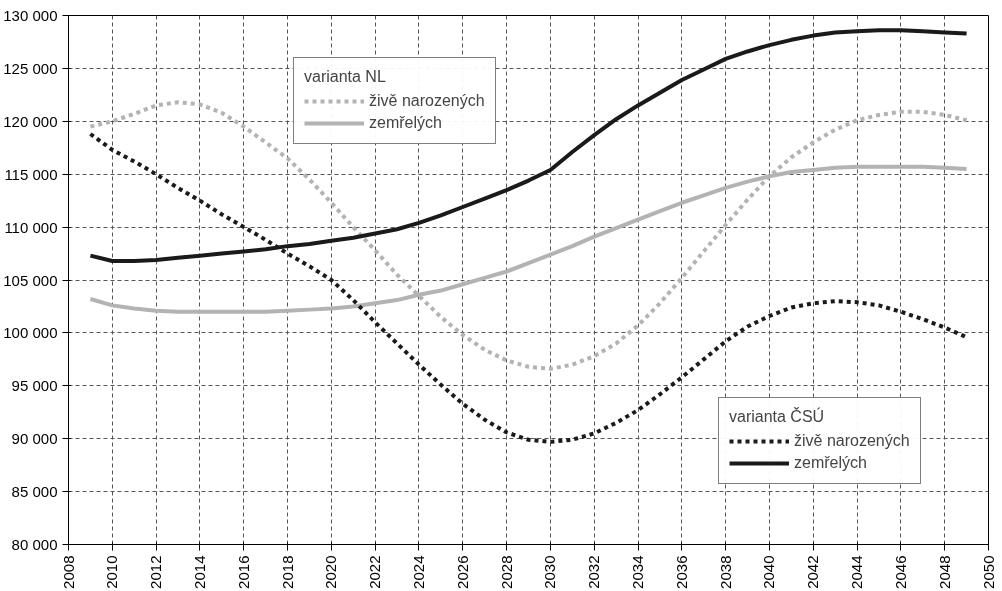 The image size is (1002, 591). I want to click on y-tick-label: 105 000, so click(30, 280).